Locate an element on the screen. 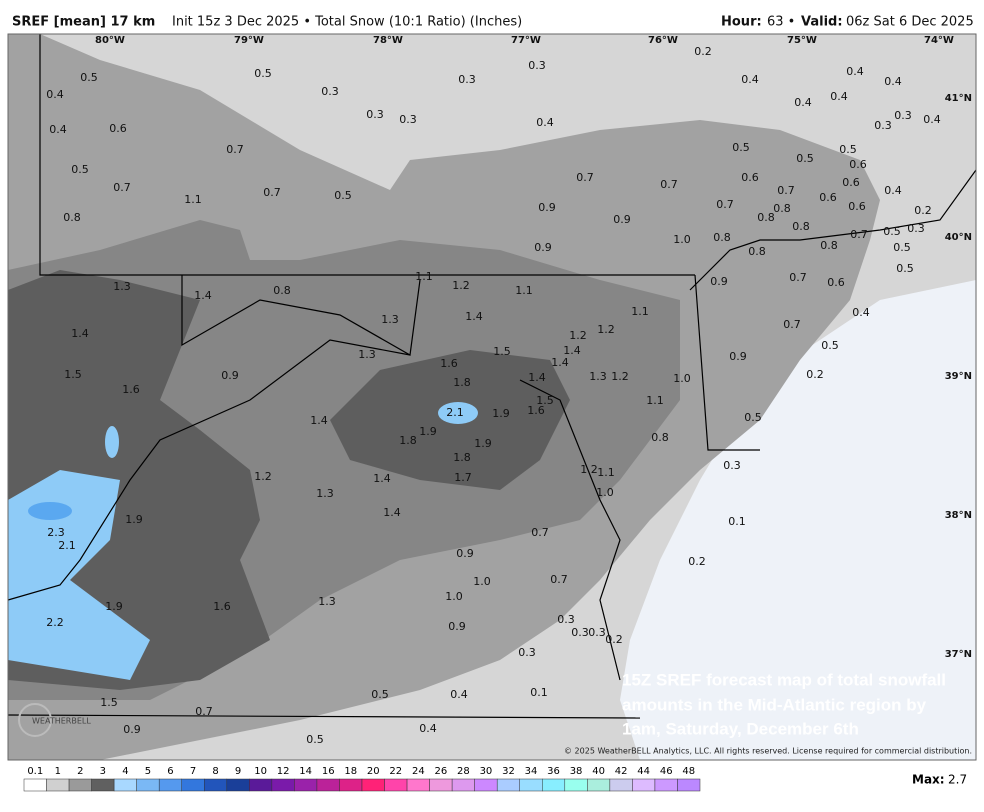 The image size is (984, 812). longitude-label: 78°W is located at coordinates (388, 40).